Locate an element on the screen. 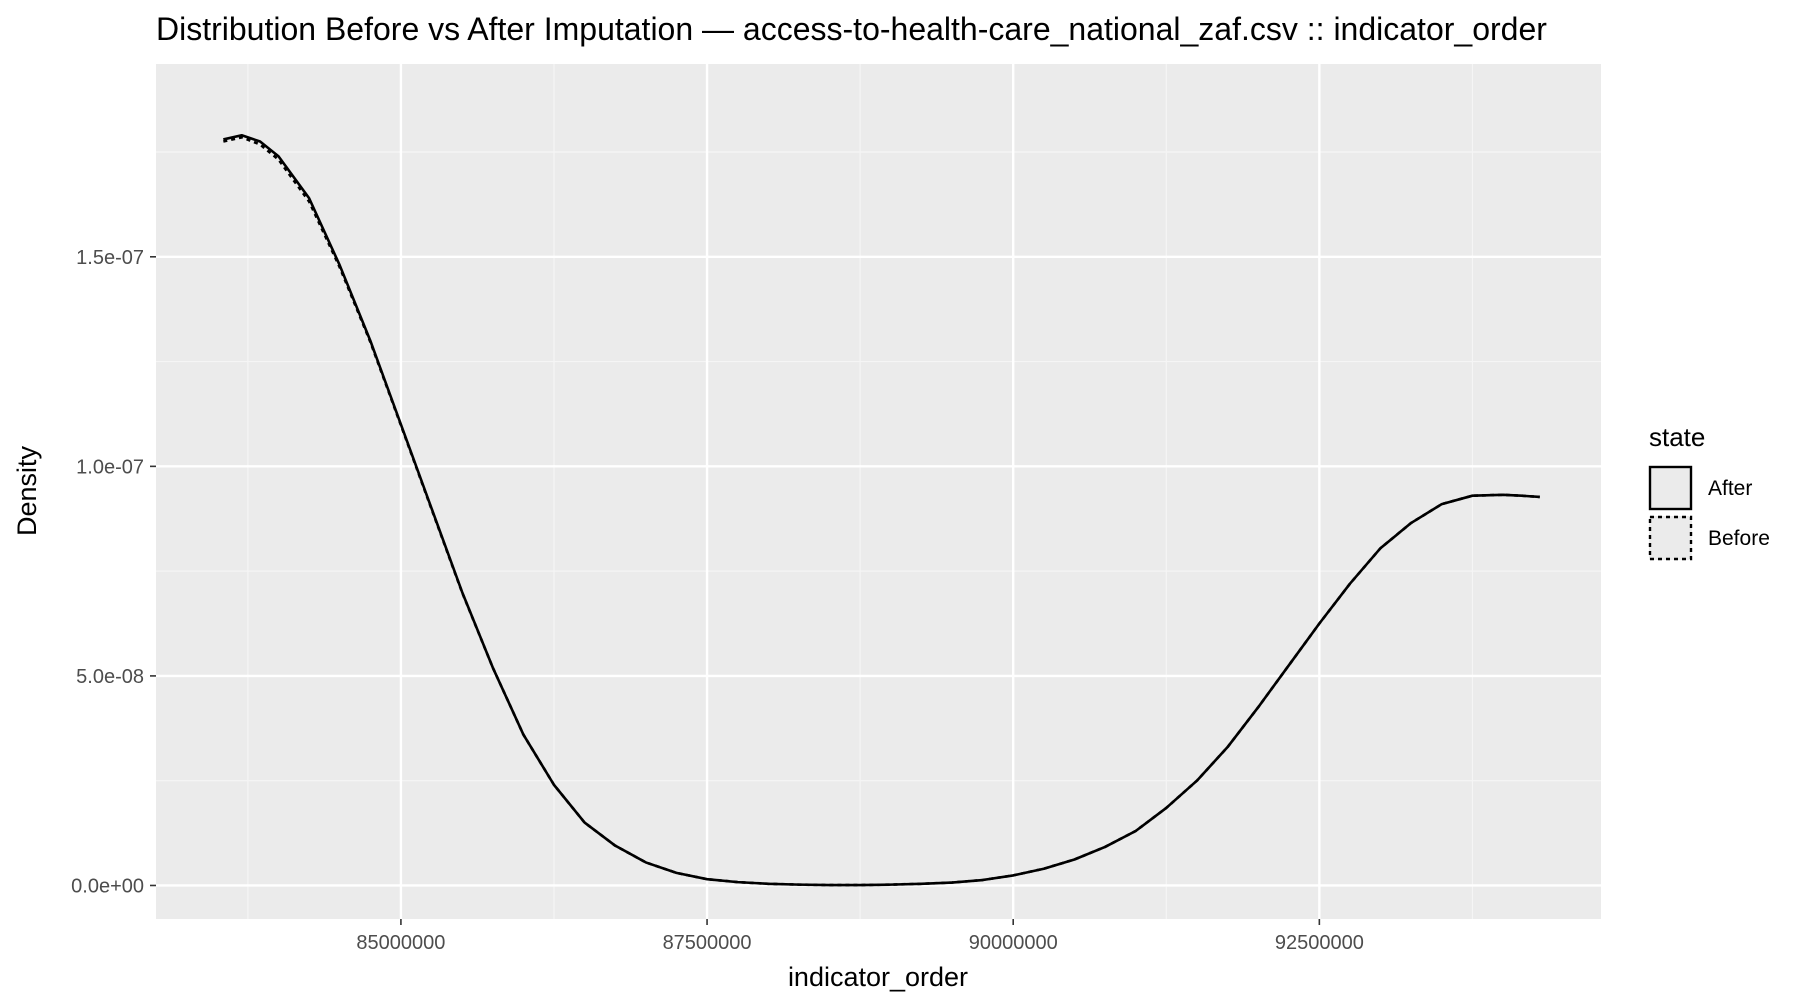  legend-key-after is located at coordinates (1670, 488).